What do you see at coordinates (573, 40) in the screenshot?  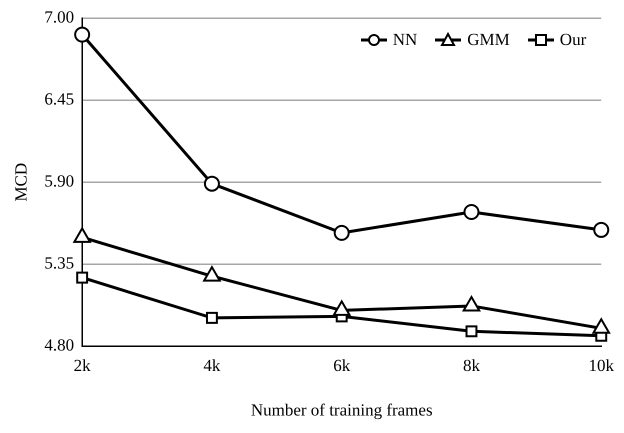 I see `legend-label: Our` at bounding box center [573, 40].